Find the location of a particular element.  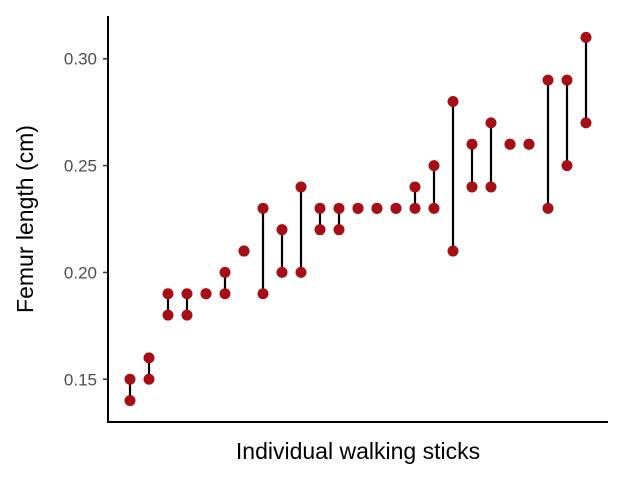

y-axis-ticks: 0.15 0.20 0.25 0.30 is located at coordinates (86, 219).